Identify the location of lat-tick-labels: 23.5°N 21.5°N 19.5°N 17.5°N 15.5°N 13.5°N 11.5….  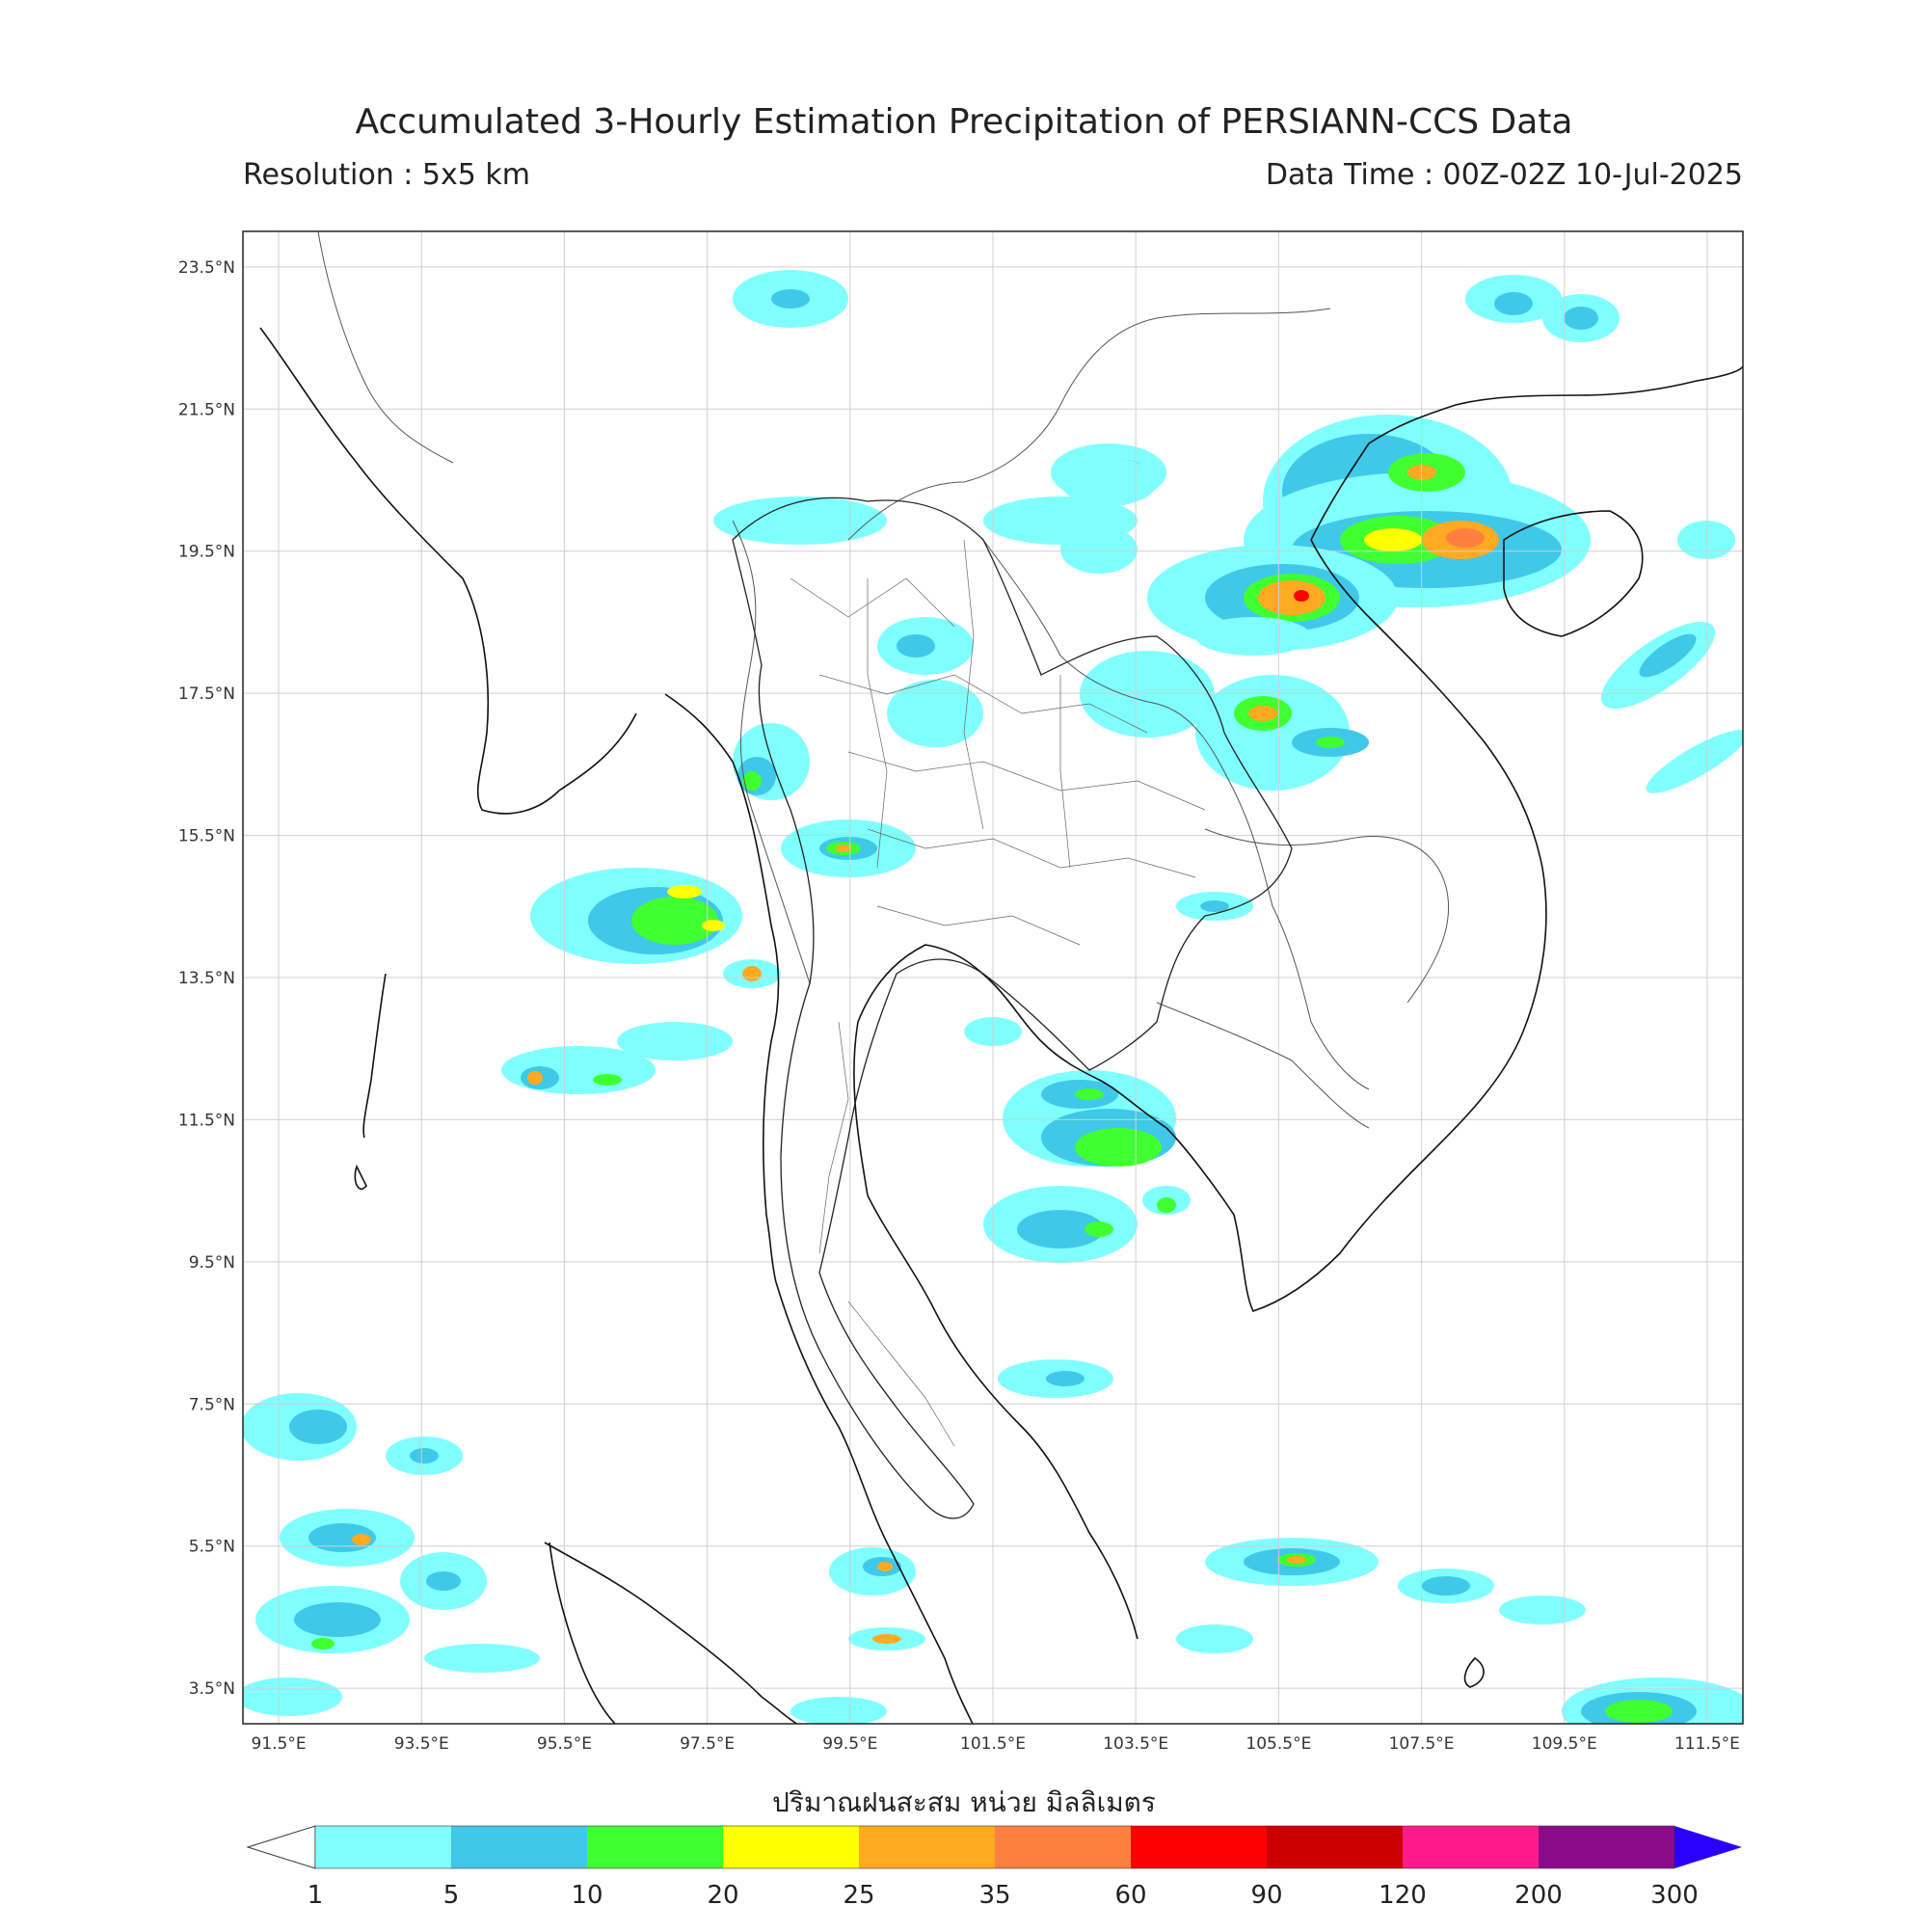
(206, 979).